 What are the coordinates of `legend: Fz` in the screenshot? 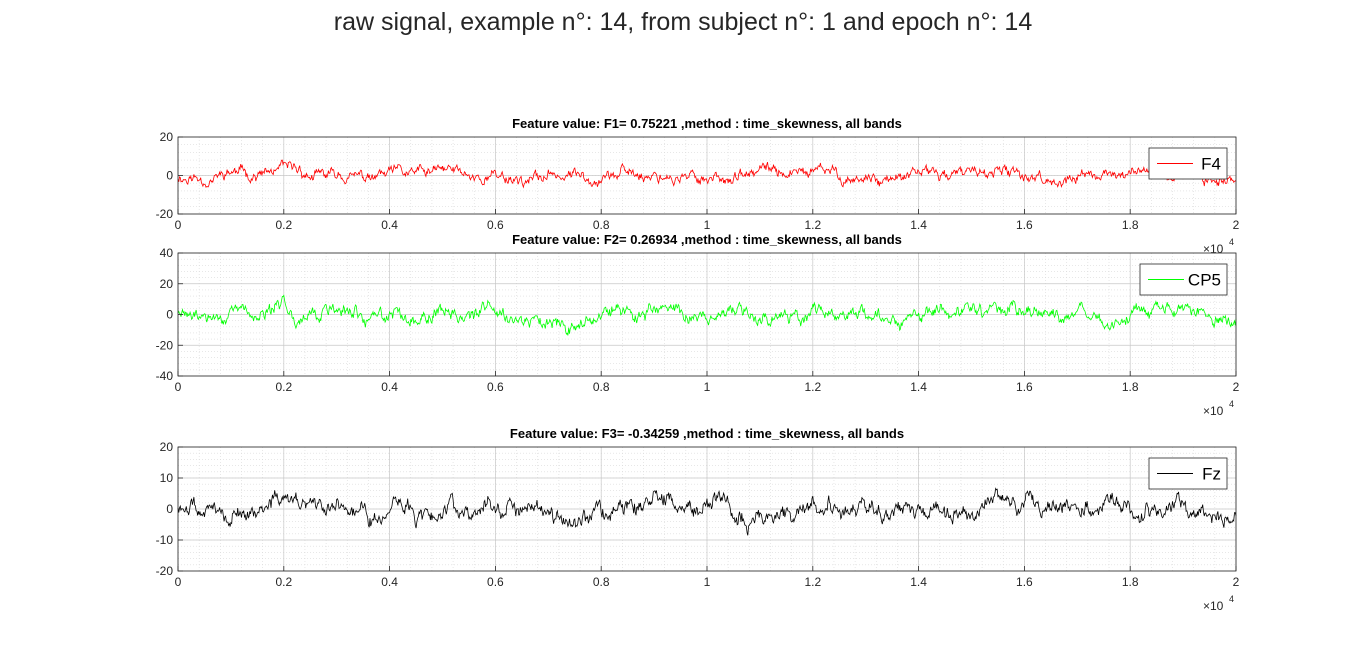 It's located at (1188, 473).